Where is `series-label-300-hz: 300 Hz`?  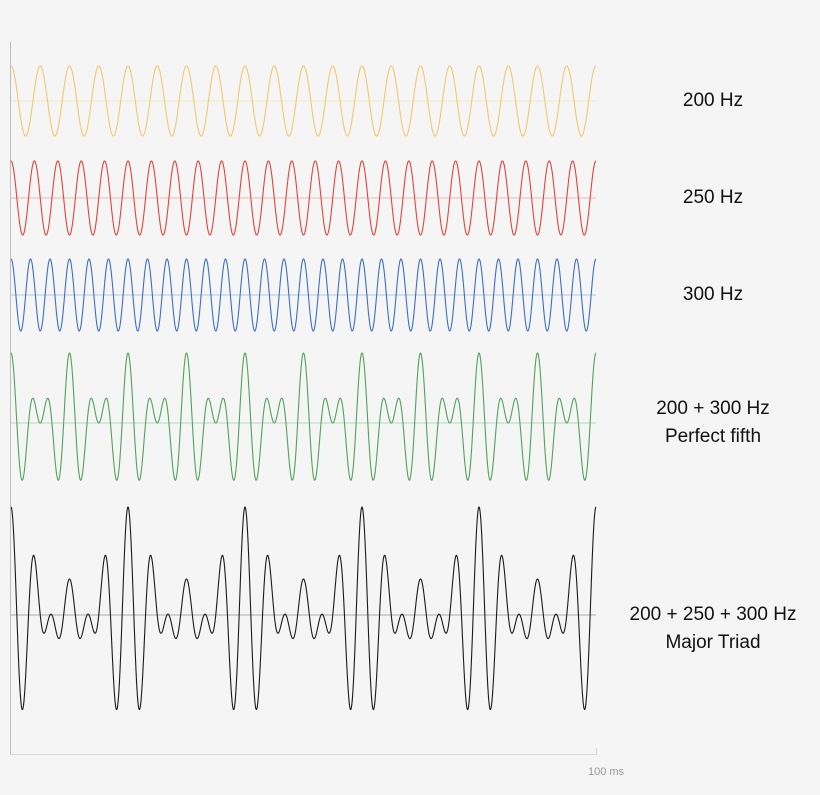
series-label-300-hz: 300 Hz is located at coordinates (713, 294).